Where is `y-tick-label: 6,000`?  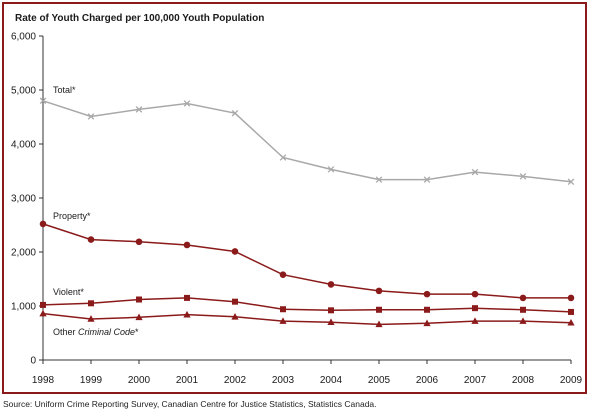 y-tick-label: 6,000 is located at coordinates (23, 37).